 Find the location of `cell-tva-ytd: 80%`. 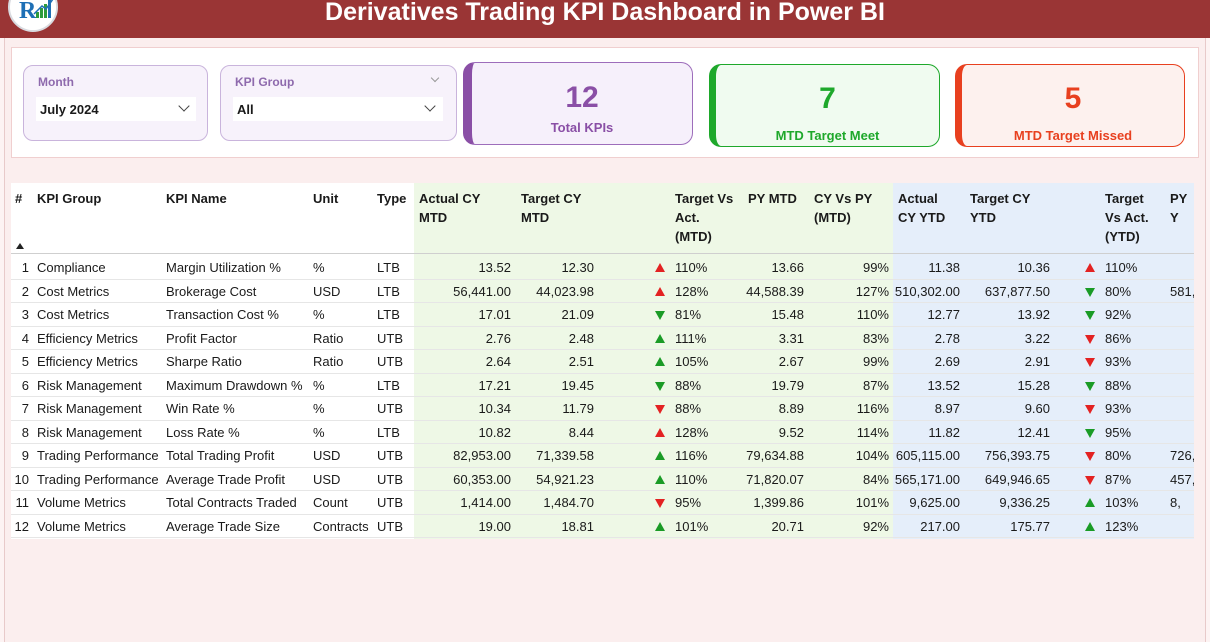

cell-tva-ytd: 80% is located at coordinates (1118, 291).